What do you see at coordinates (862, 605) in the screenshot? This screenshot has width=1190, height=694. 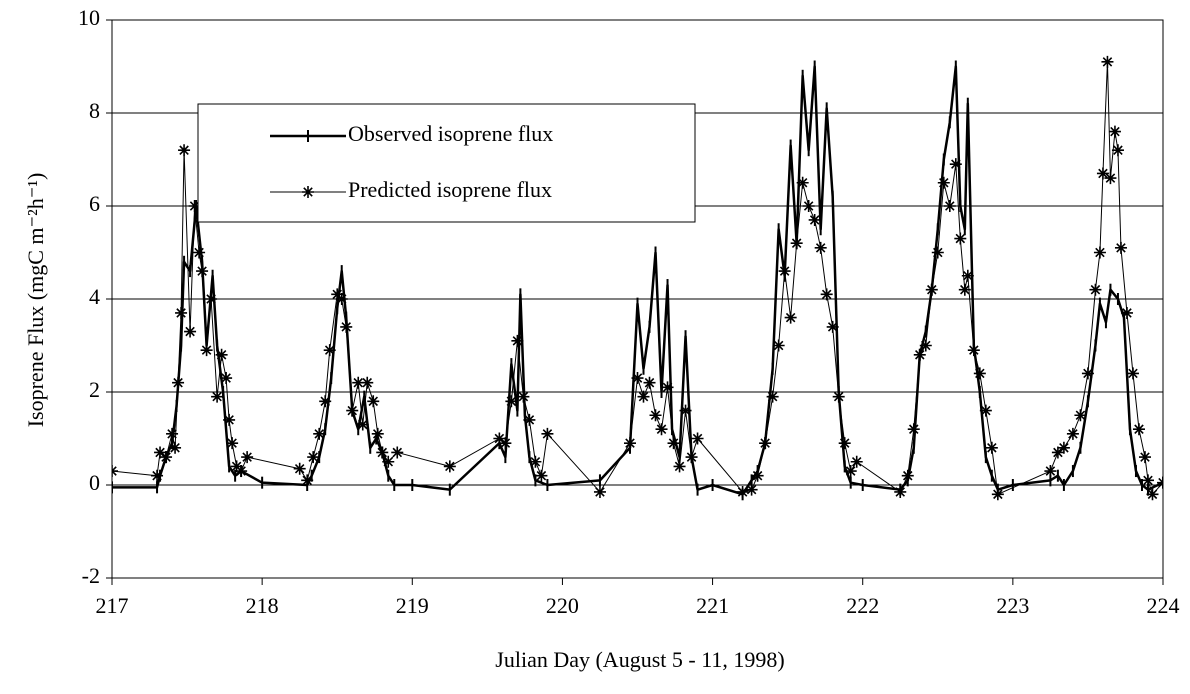 I see `x-tick-label: 222` at bounding box center [862, 605].